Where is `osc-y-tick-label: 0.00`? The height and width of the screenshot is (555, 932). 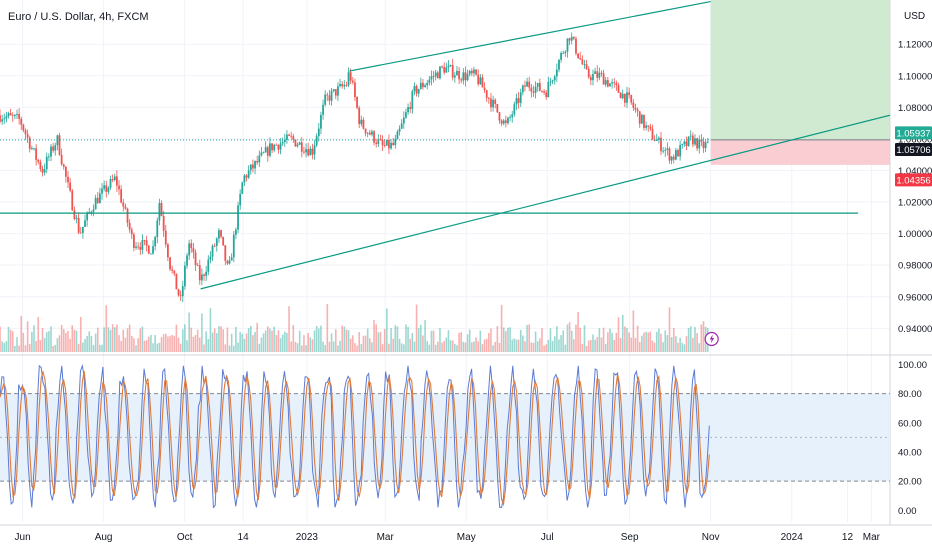
osc-y-tick-label: 0.00 is located at coordinates (907, 511).